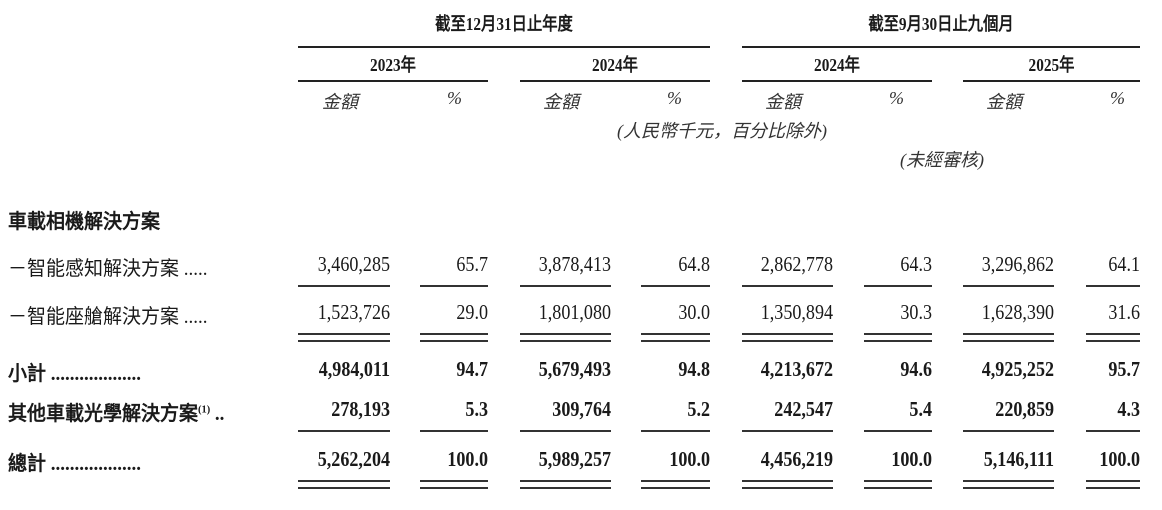  What do you see at coordinates (472, 369) in the screenshot?
I see `percent-cell: 94.7` at bounding box center [472, 369].